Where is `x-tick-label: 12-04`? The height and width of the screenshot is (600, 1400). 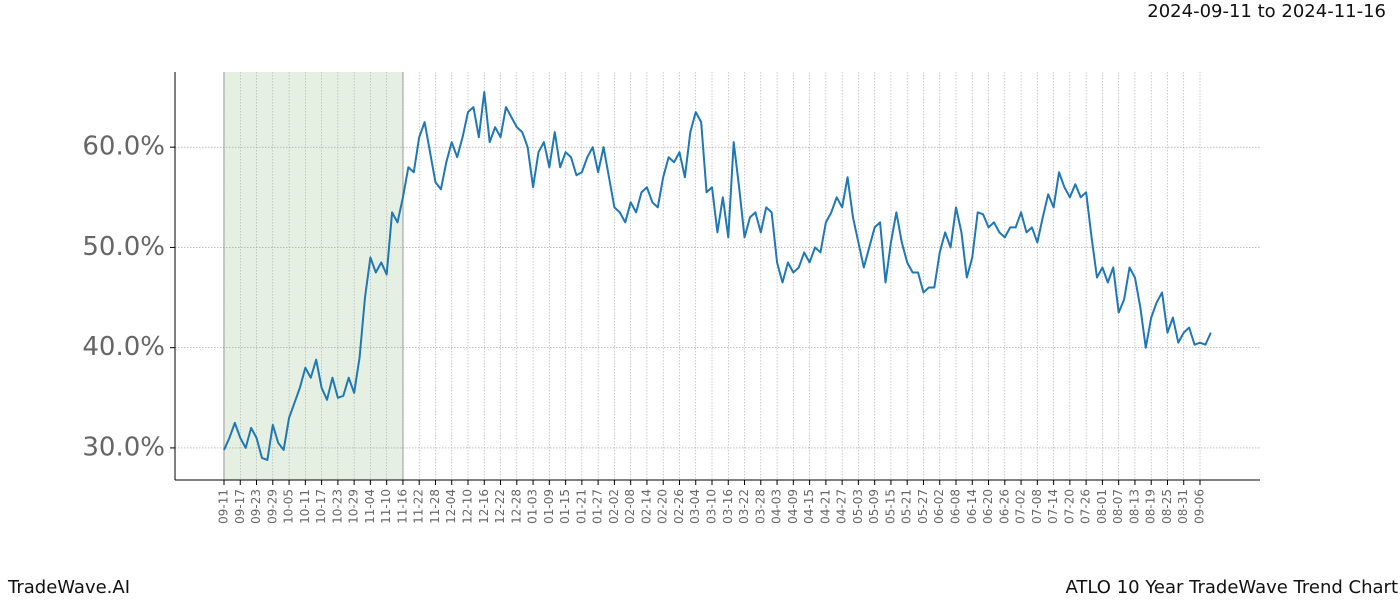 x-tick-label: 12-04 is located at coordinates (451, 506).